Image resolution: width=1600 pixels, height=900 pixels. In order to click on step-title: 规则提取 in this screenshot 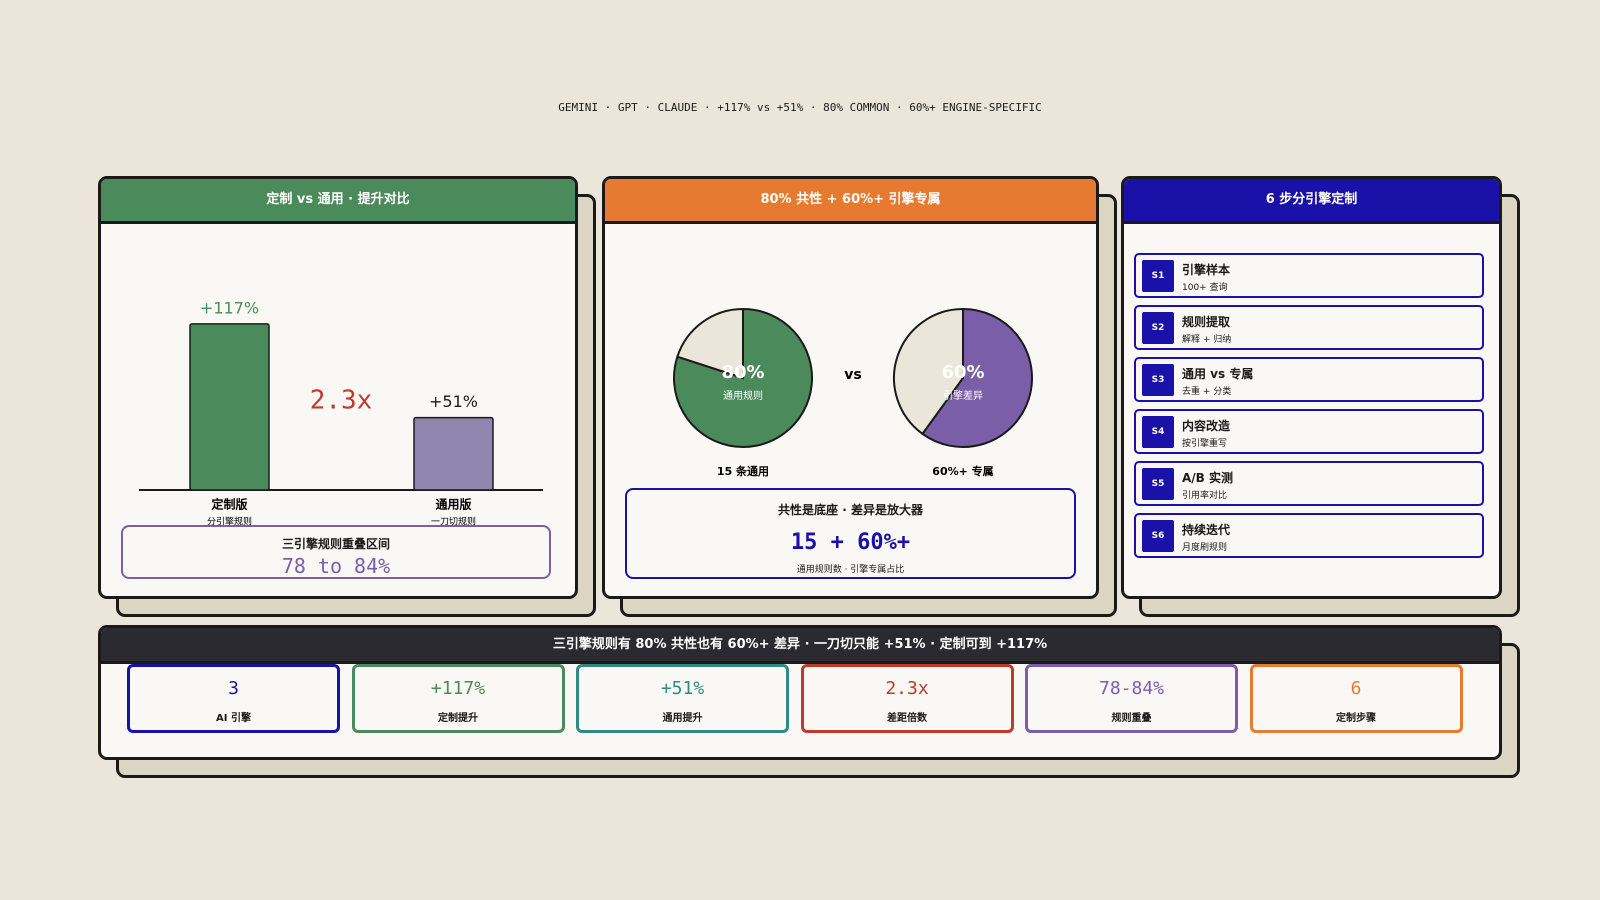, I will do `click(1206, 322)`.